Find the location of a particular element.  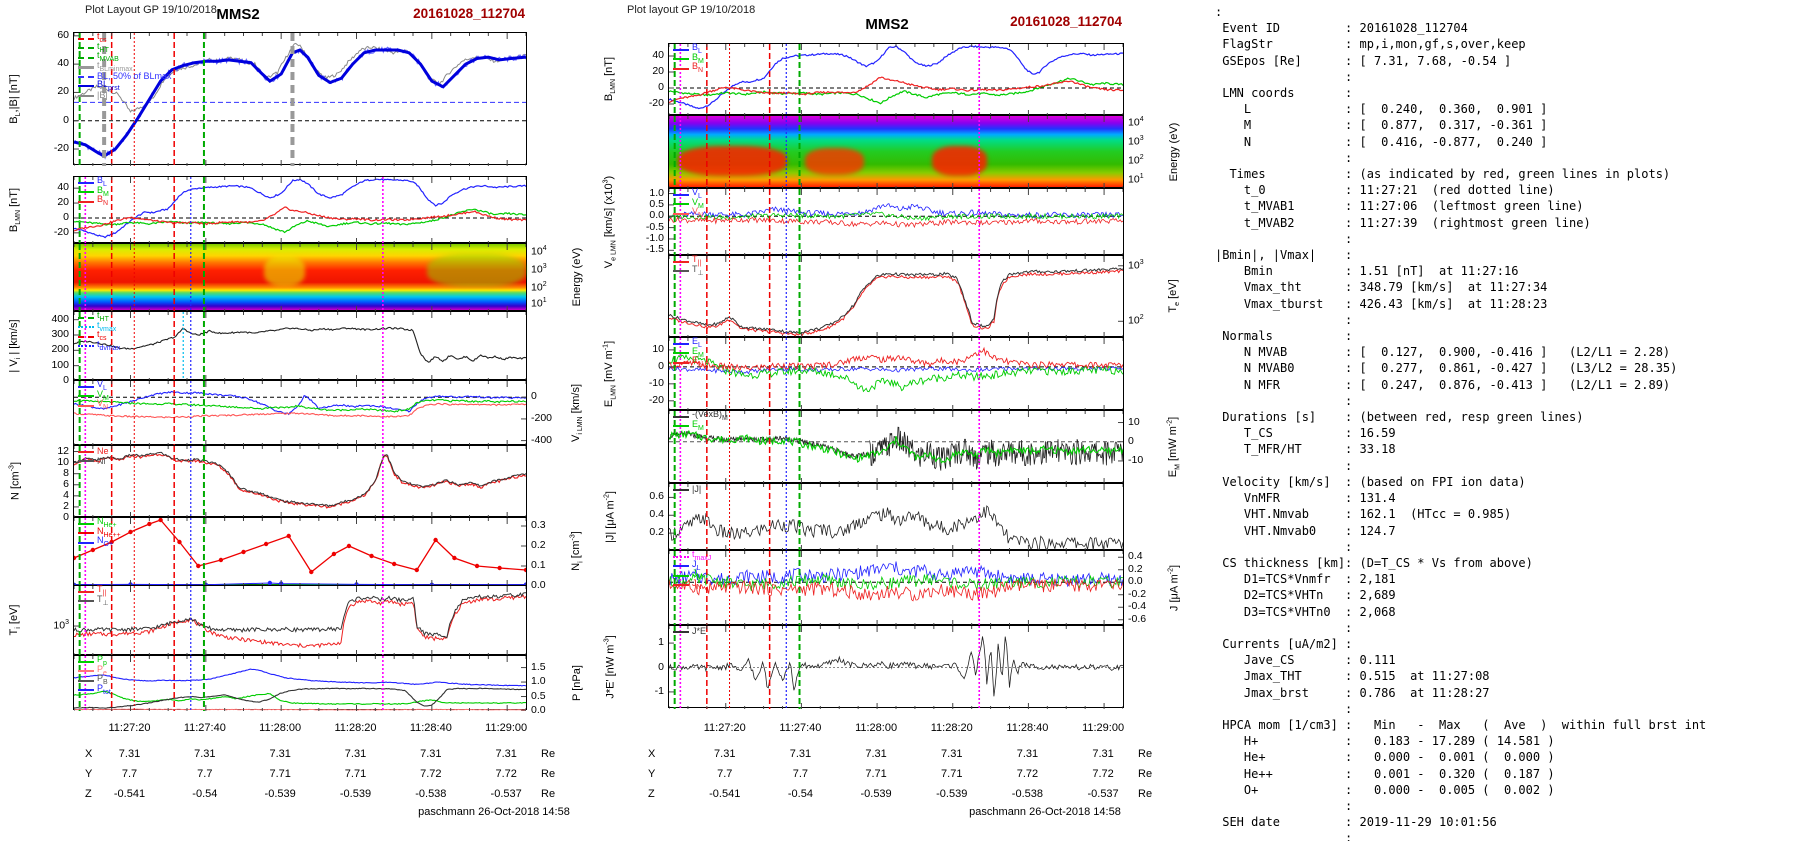

axis-label-jdote: J*E' [nW m-3] is located at coordinates (610, 666).